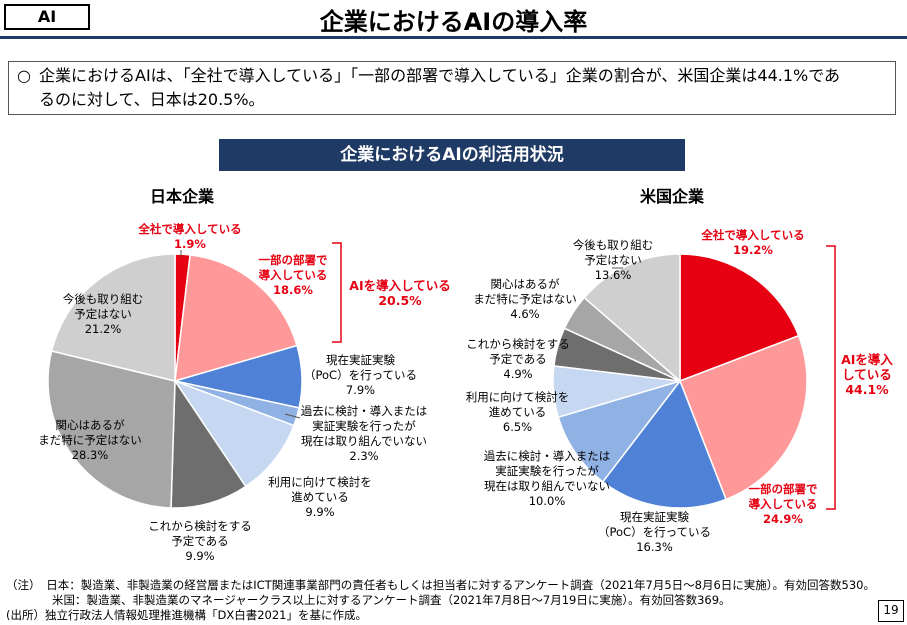 Image resolution: width=907 pixels, height=625 pixels. I want to click on jp-adoption-bracket, so click(337, 292).